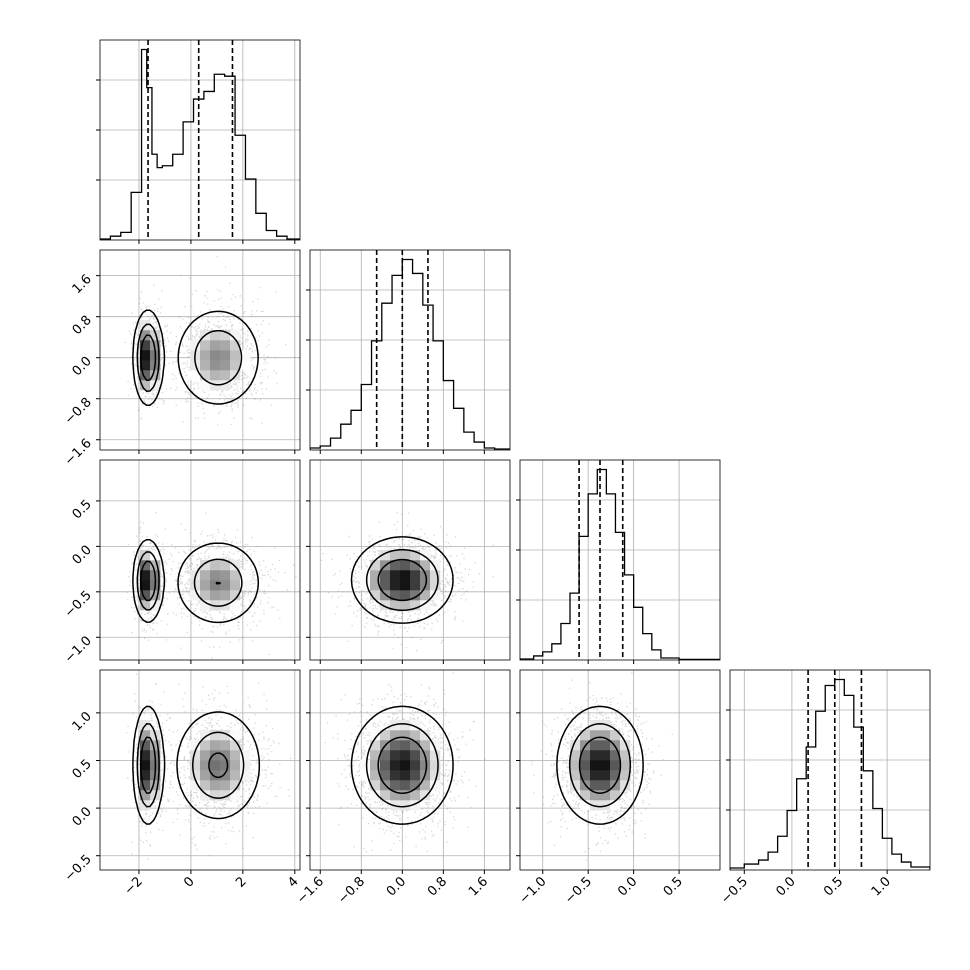 The width and height of the screenshot is (970, 970). Describe the element at coordinates (82, 366) in the screenshot. I see `y-tick-label: 0.0` at that location.